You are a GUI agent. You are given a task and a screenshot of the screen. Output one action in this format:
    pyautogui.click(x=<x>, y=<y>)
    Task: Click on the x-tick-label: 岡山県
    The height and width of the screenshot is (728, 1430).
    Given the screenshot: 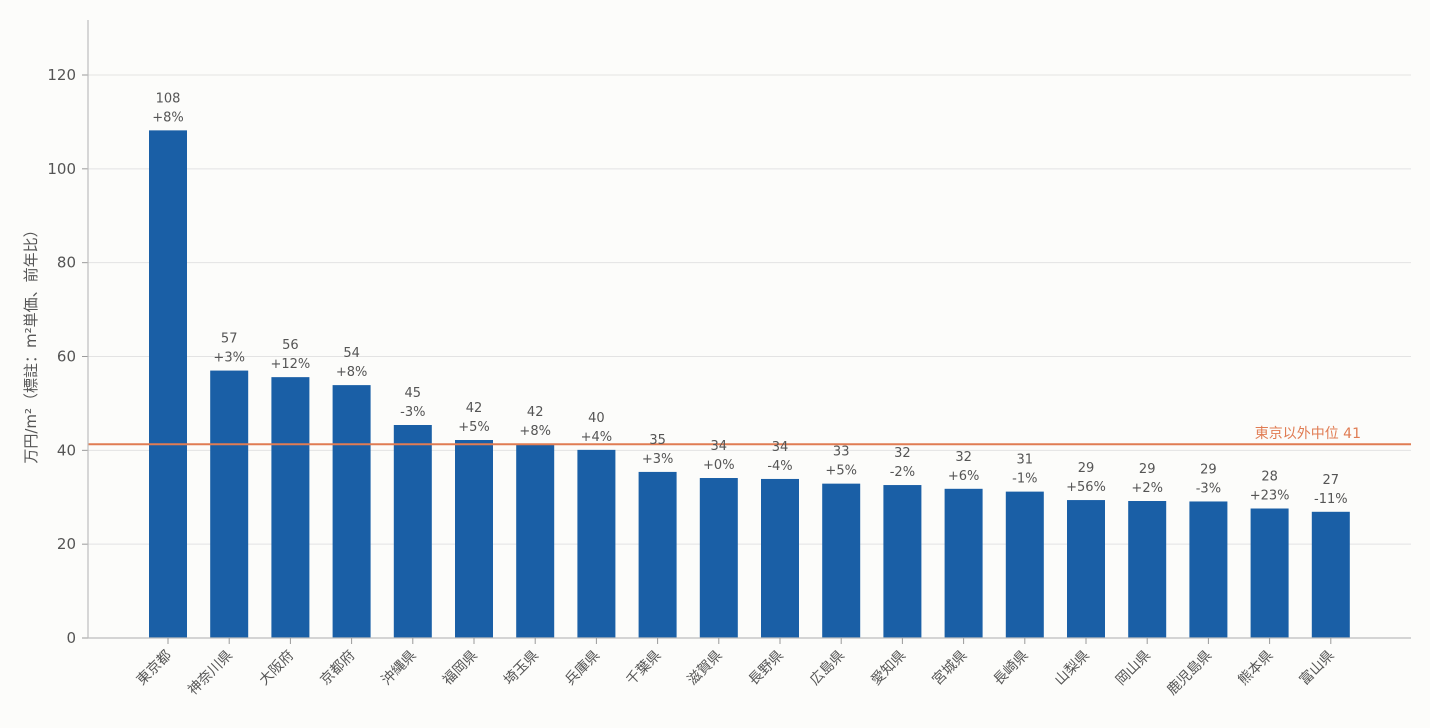 What is the action you would take?
    pyautogui.click(x=1133, y=668)
    